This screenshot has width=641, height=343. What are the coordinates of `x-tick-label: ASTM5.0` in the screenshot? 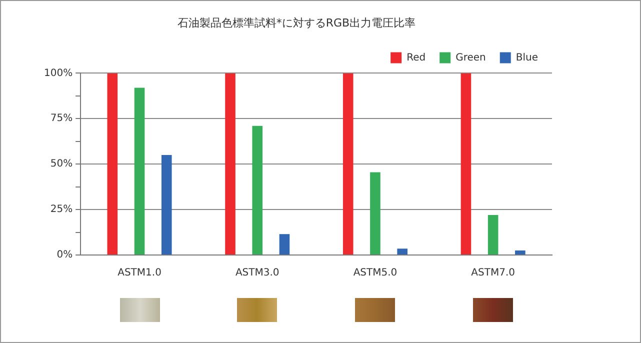 It's located at (375, 273).